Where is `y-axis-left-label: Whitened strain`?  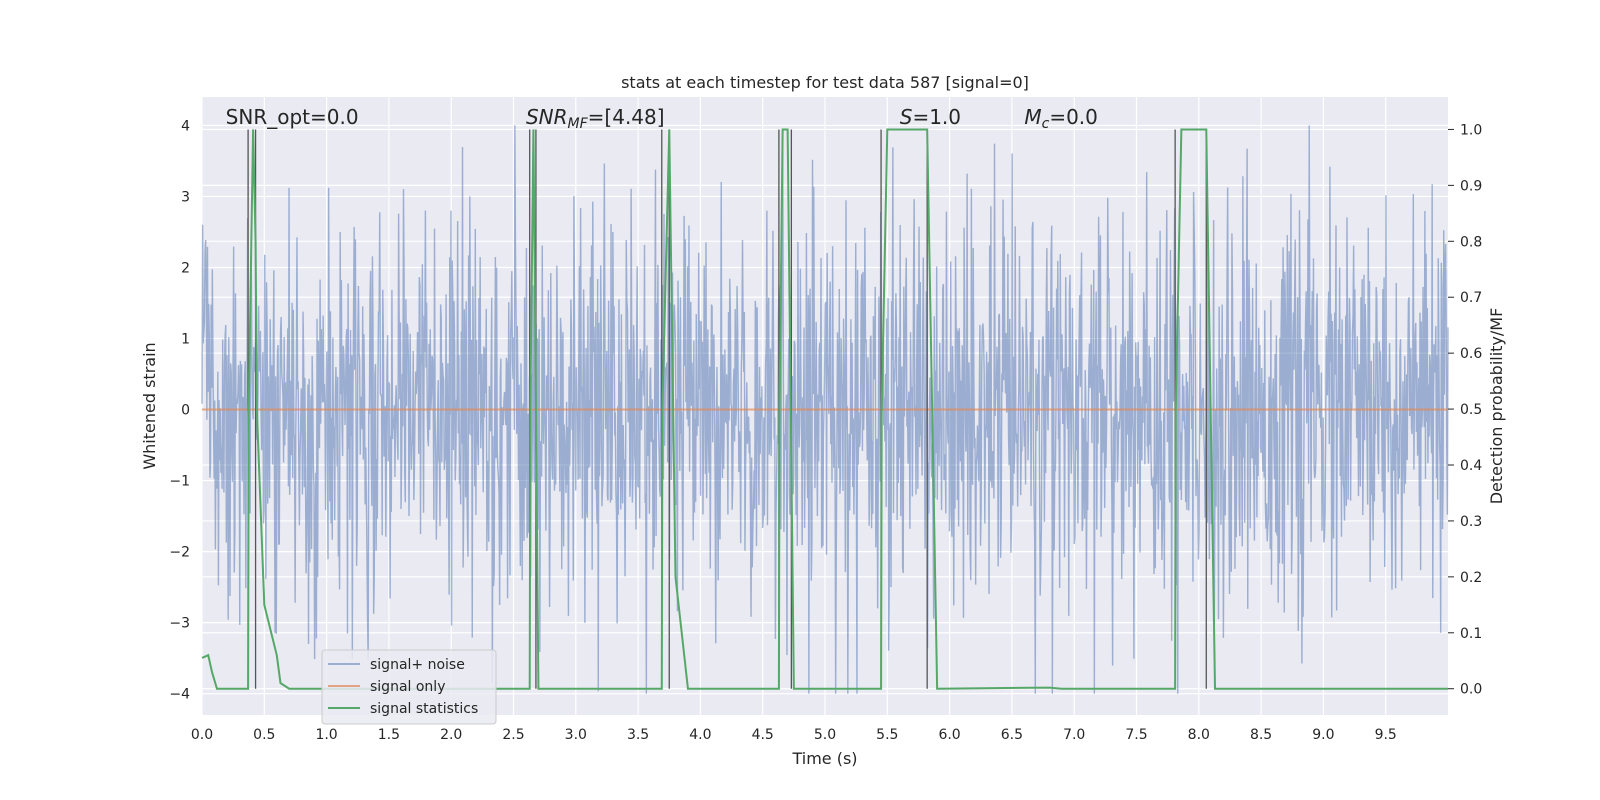 y-axis-left-label: Whitened strain is located at coordinates (149, 405).